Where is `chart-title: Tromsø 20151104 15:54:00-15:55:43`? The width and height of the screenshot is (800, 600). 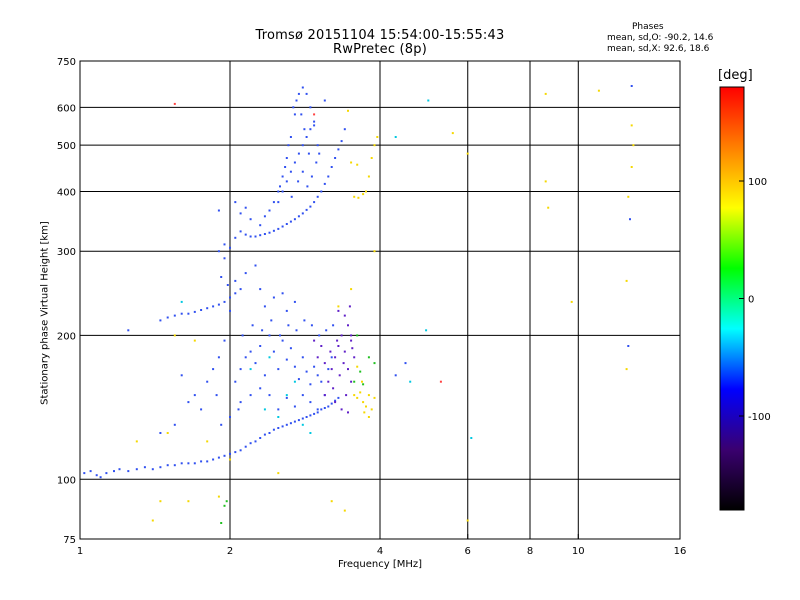
chart-title: Tromsø 20151104 15:54:00-15:55:43 is located at coordinates (380, 35).